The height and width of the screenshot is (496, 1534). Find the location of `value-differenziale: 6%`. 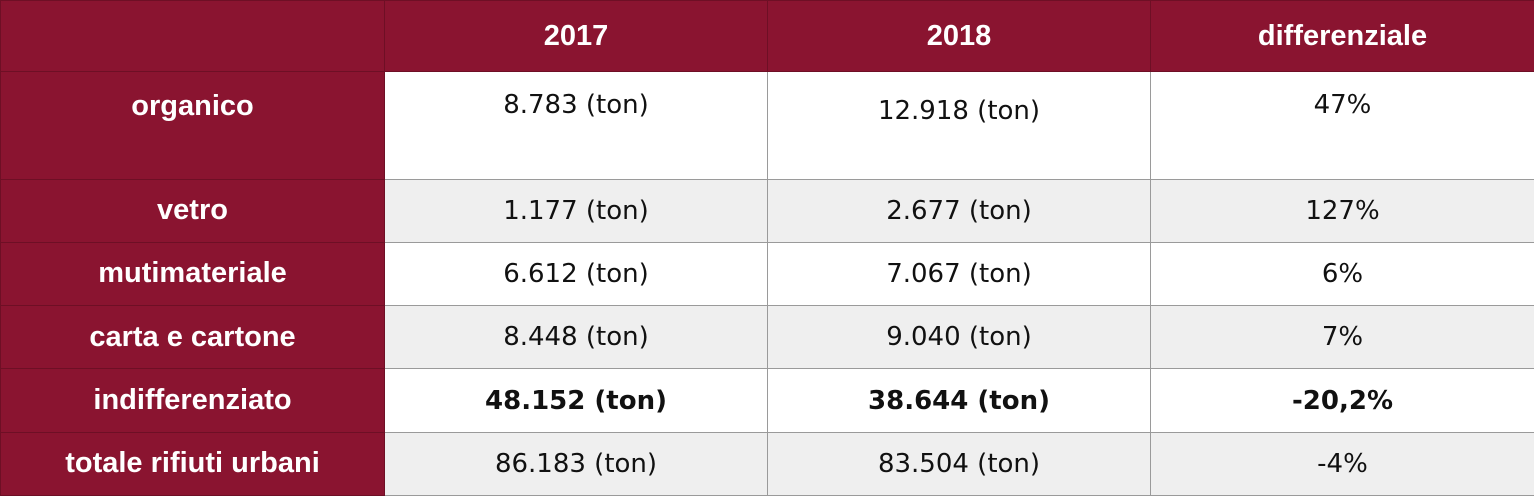

value-differenziale: 6% is located at coordinates (1342, 274).